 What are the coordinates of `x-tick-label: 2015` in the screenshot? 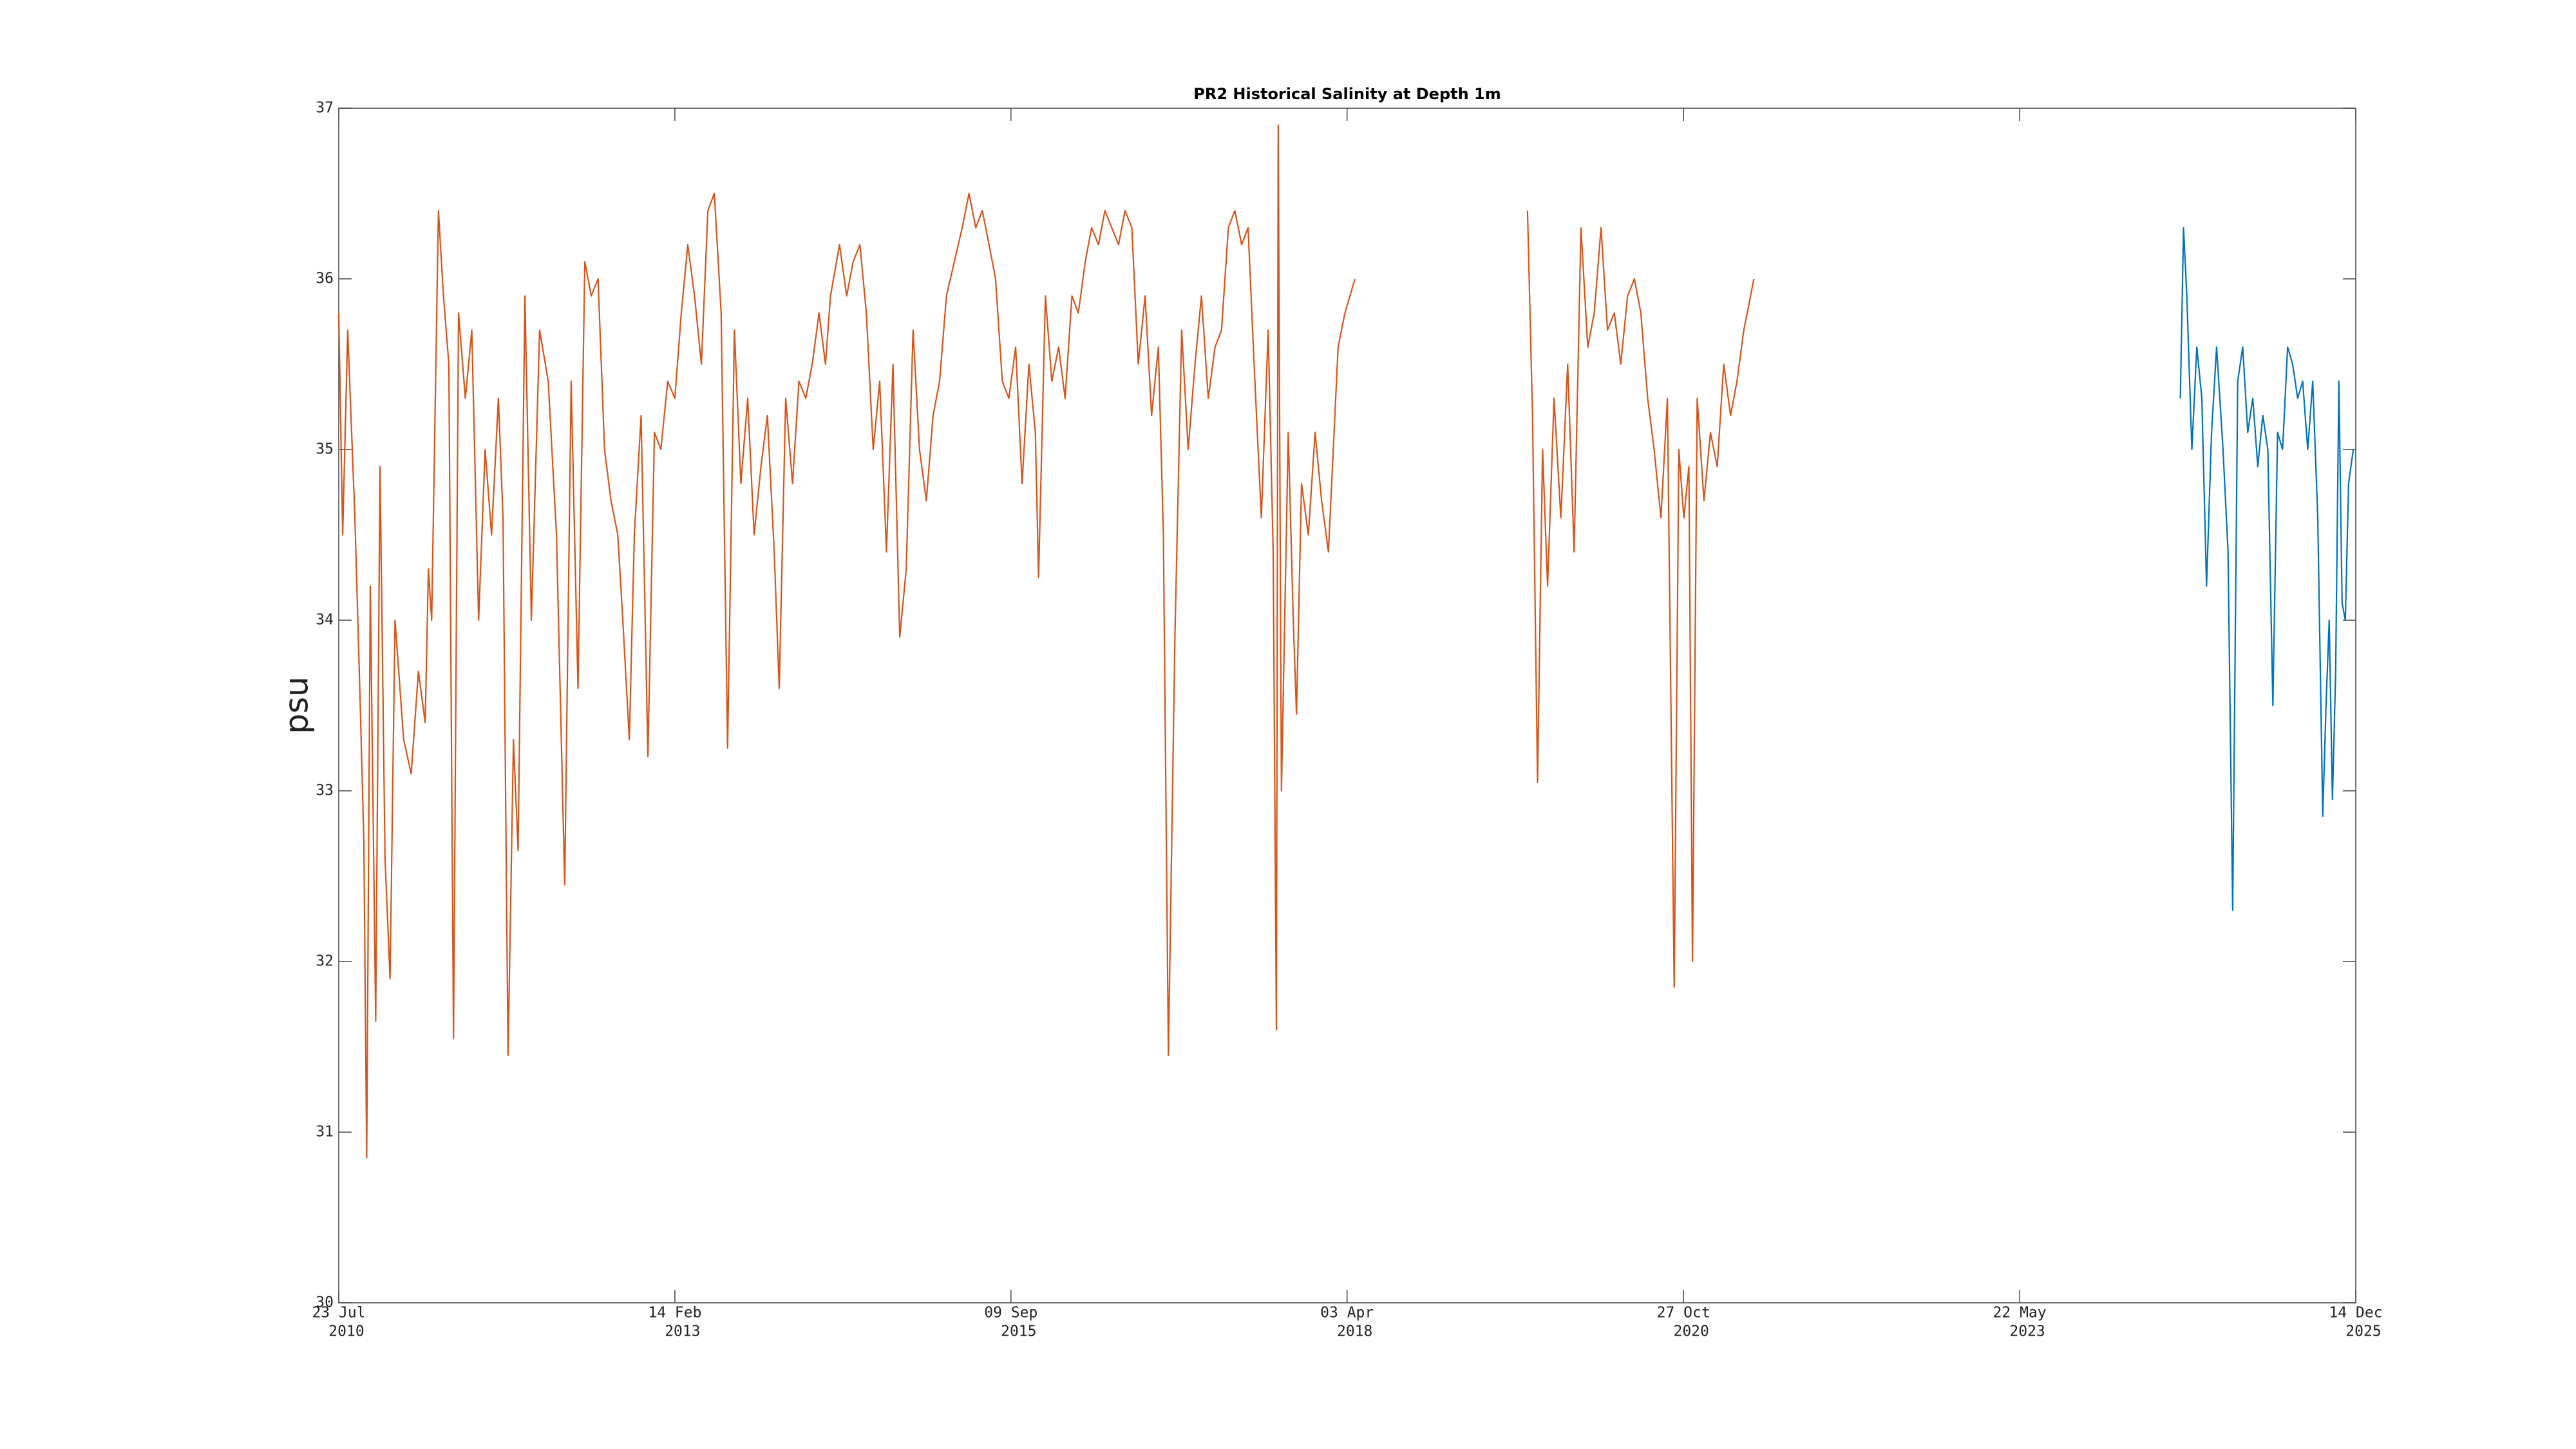 It's located at (1018, 1331).